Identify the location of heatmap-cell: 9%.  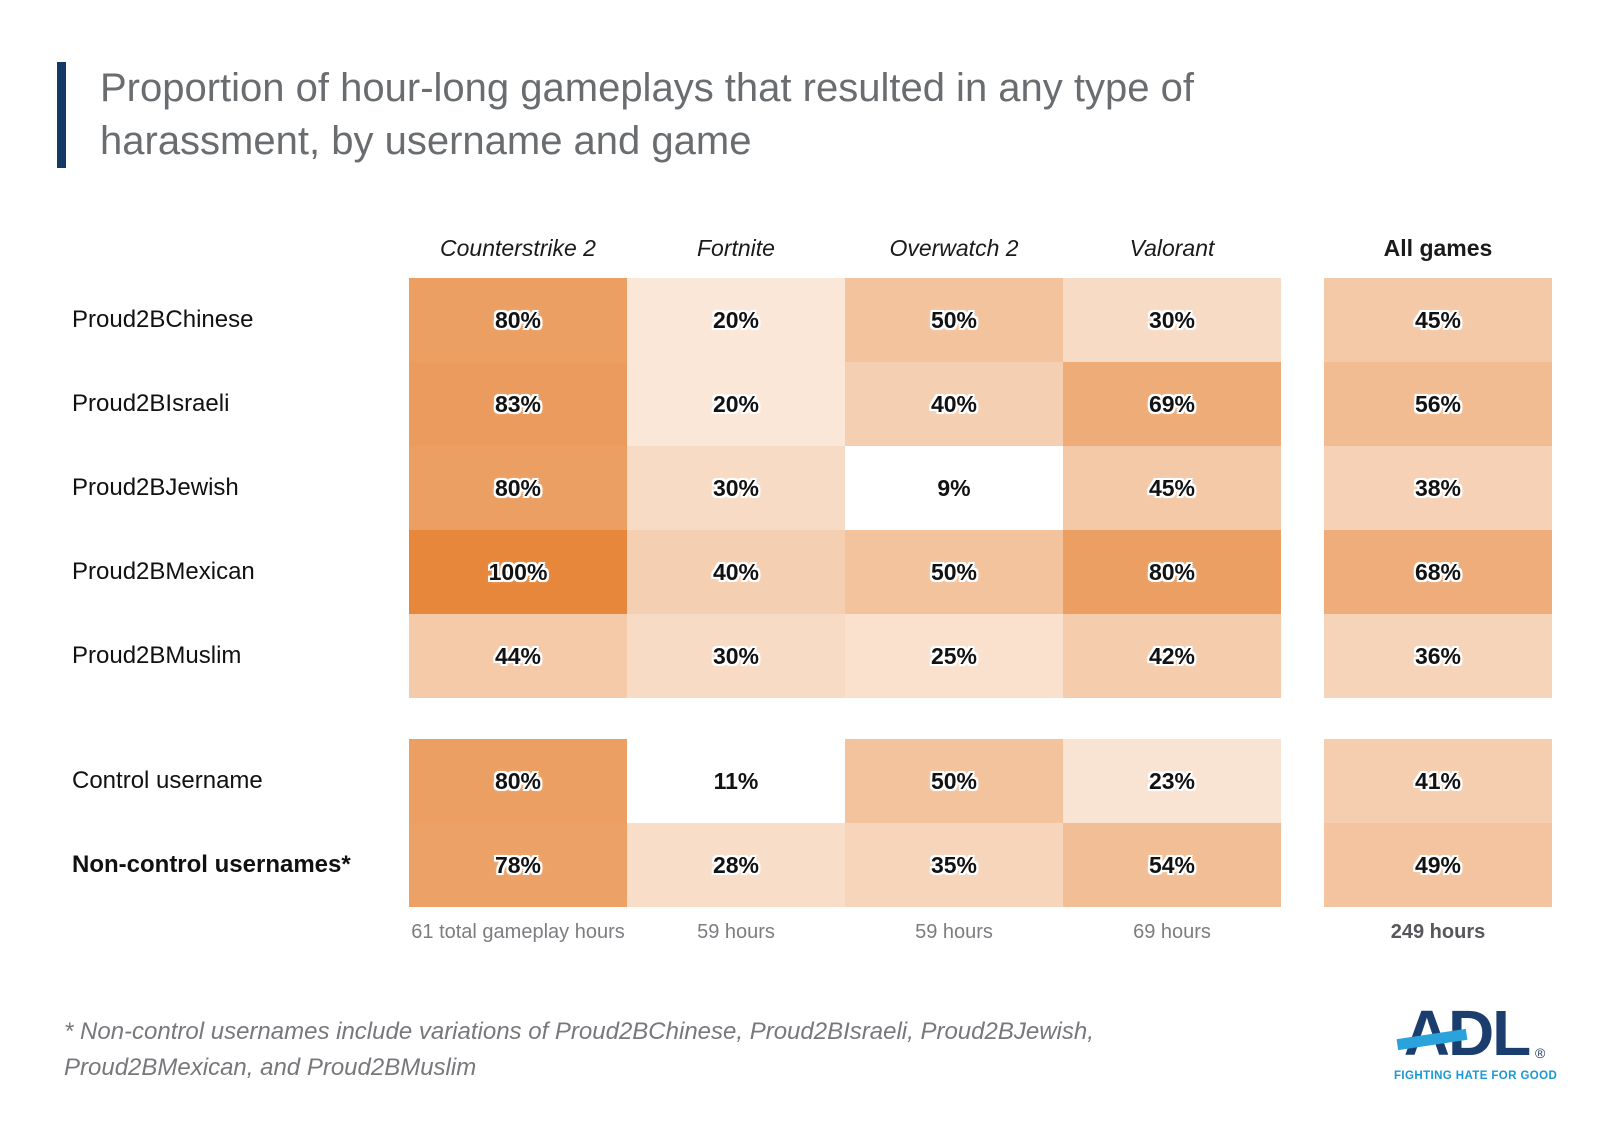
(954, 488).